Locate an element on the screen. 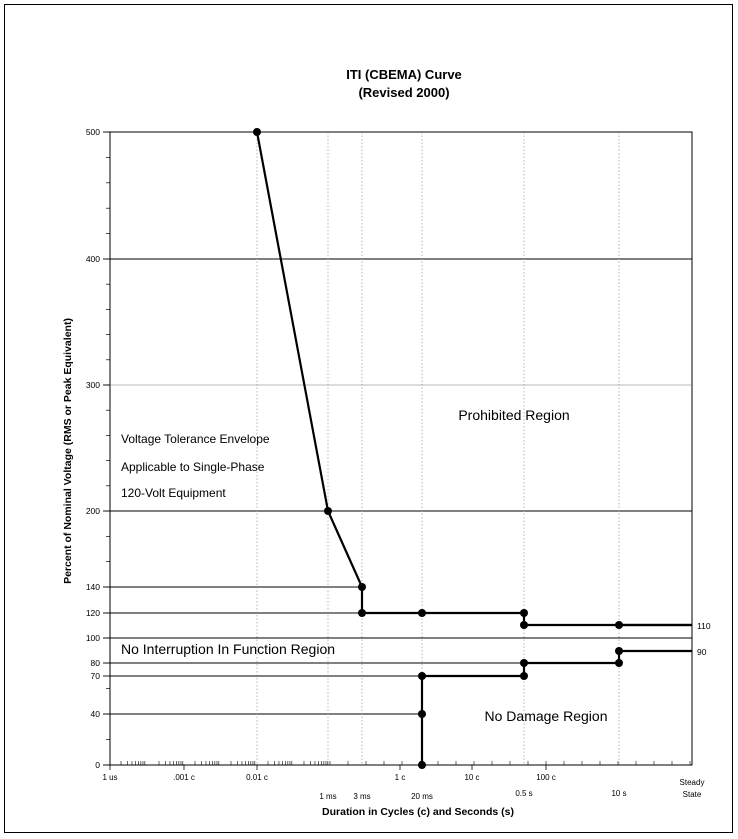 Image resolution: width=738 pixels, height=839 pixels. chart-subtitle: (Revised 2000) is located at coordinates (403, 92).